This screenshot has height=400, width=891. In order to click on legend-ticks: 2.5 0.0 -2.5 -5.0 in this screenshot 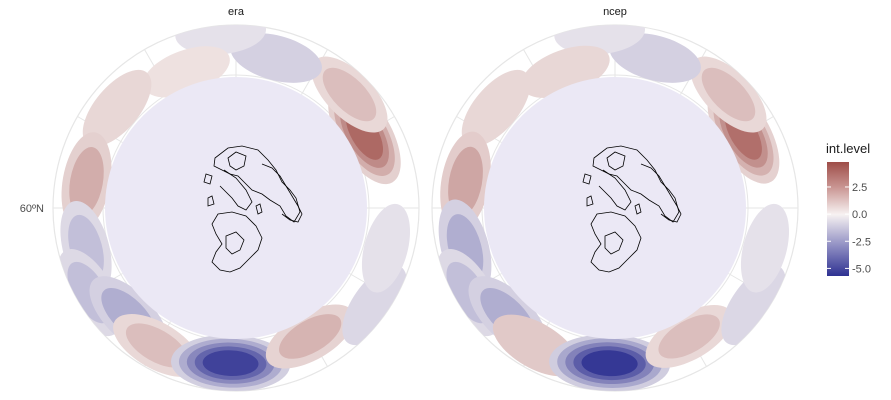, I will do `click(849, 228)`.